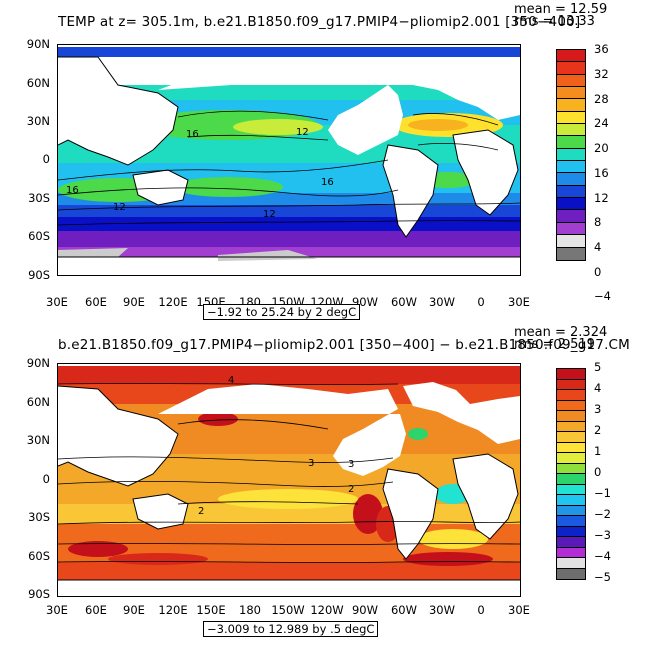  I want to click on colorbar-label: 20, so click(601, 148).